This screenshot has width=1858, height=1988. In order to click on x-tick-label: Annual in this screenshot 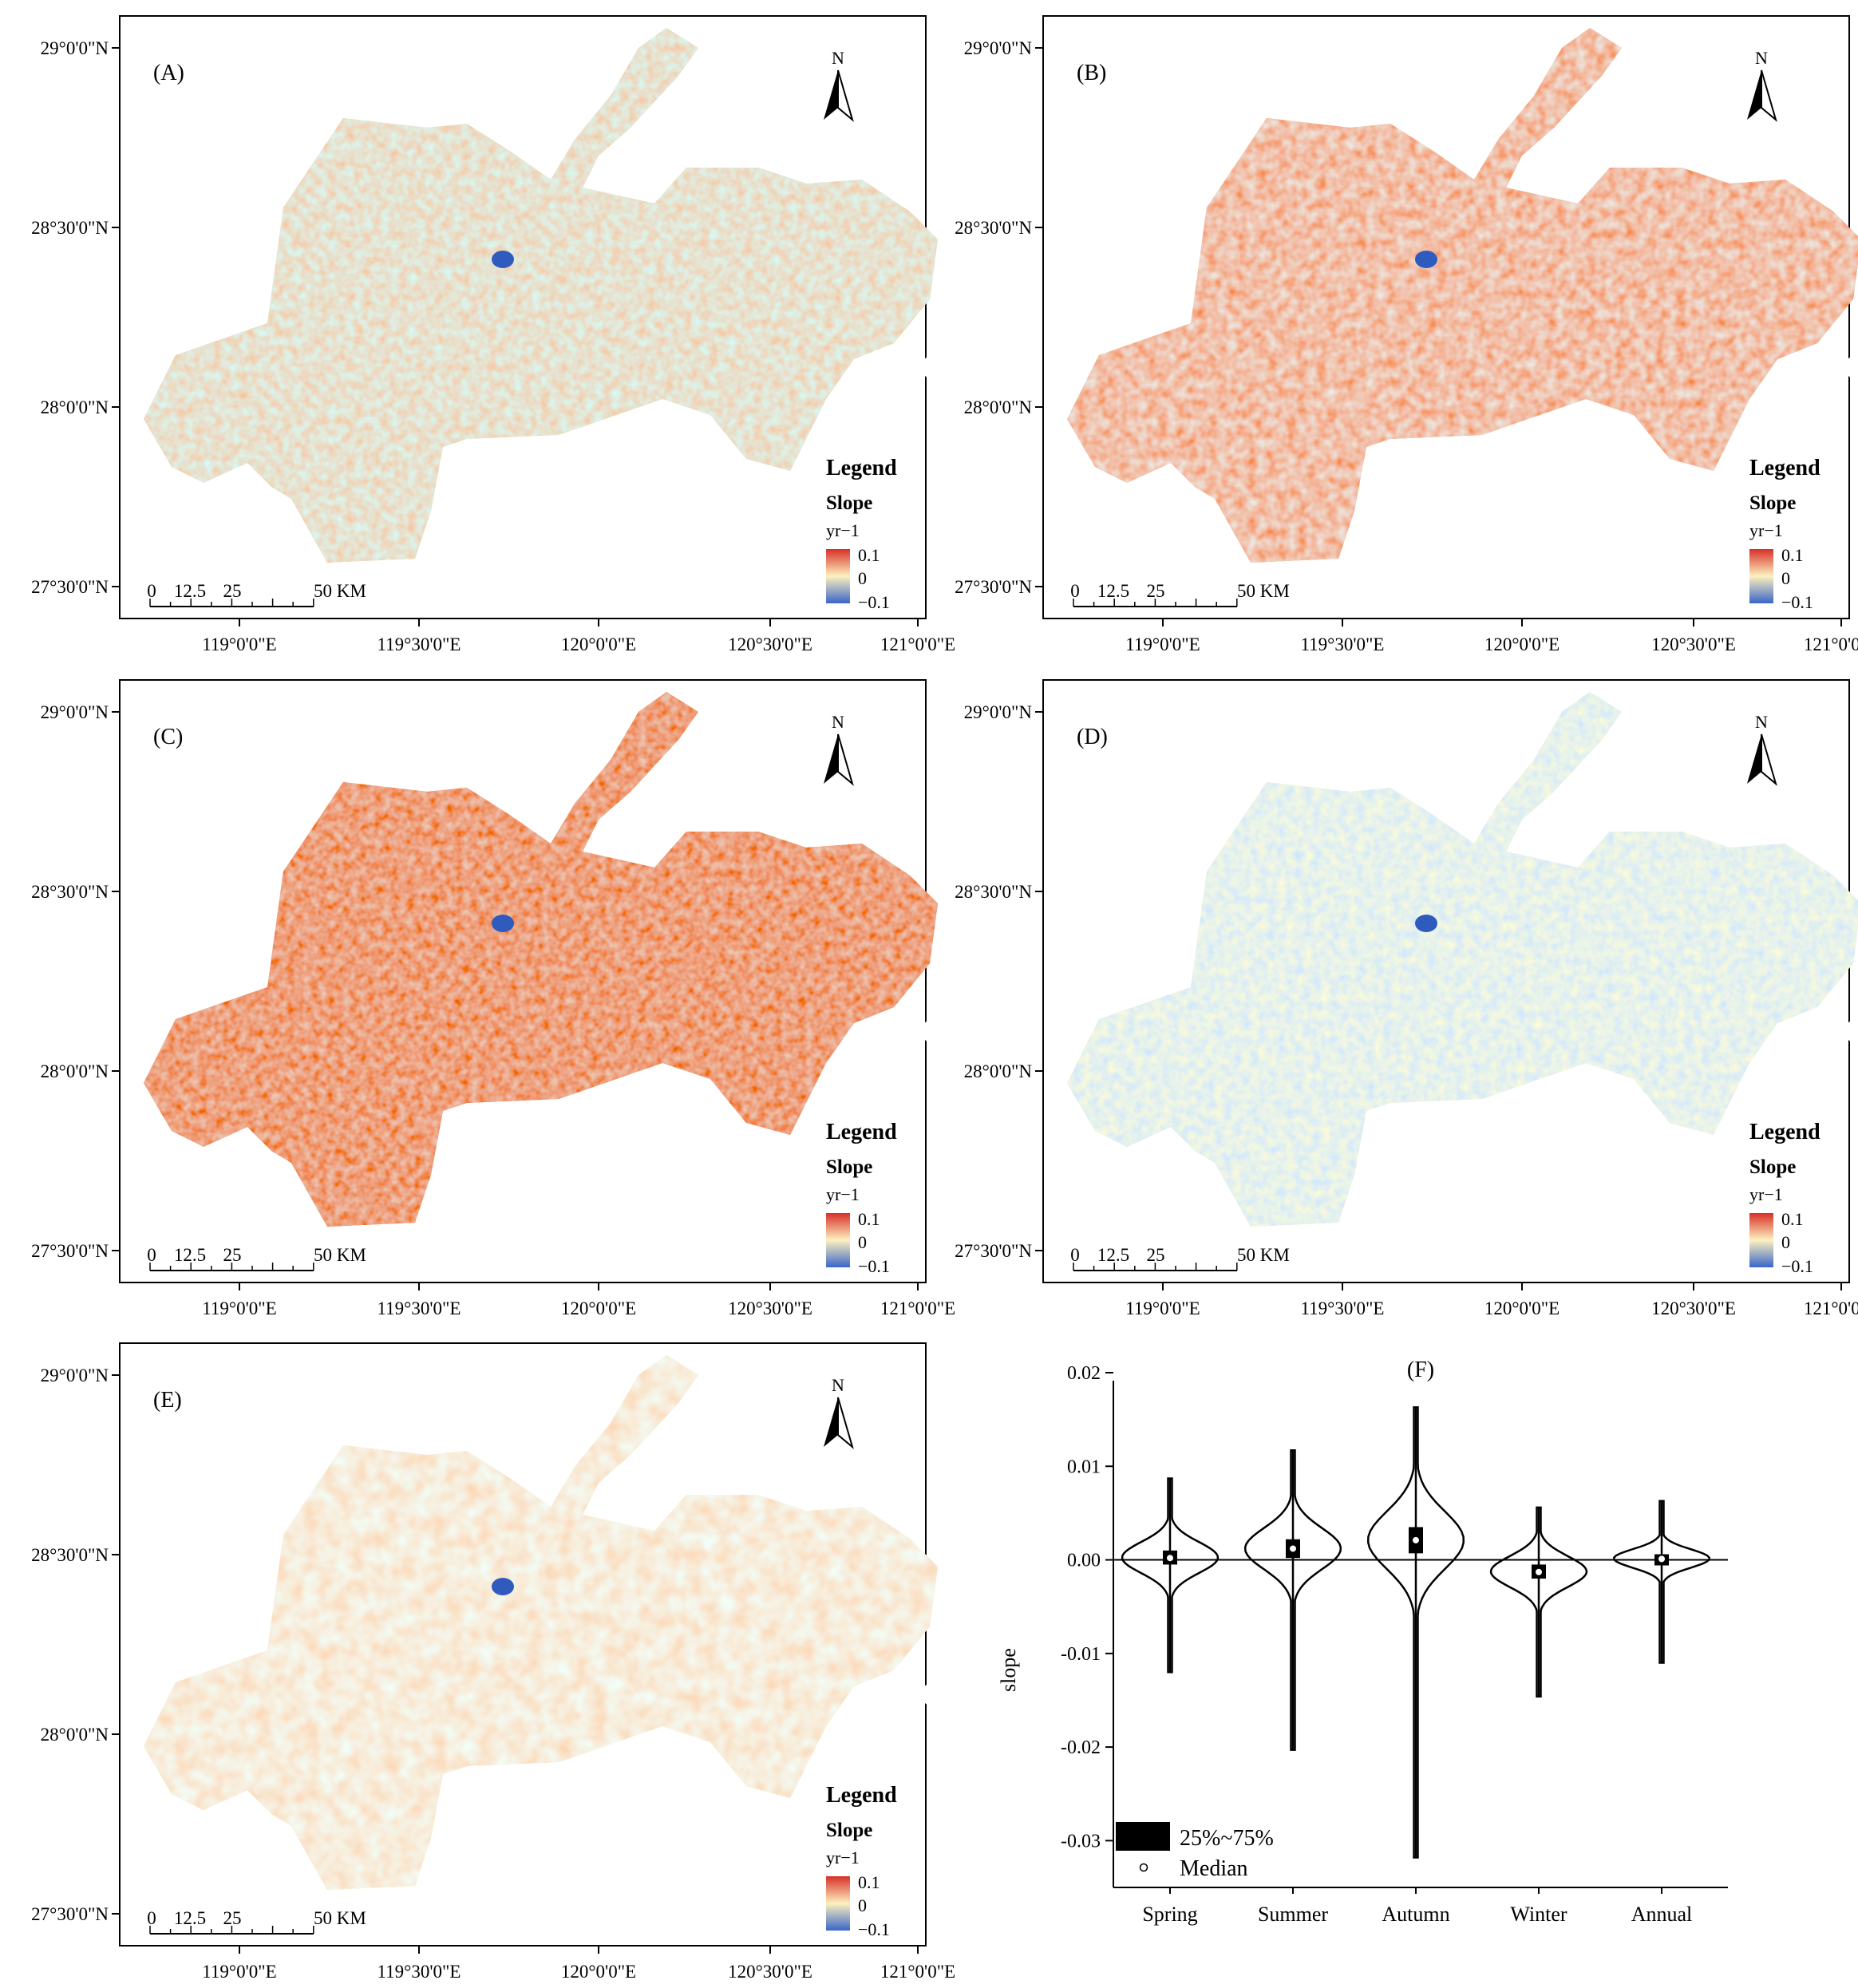, I will do `click(1662, 1914)`.